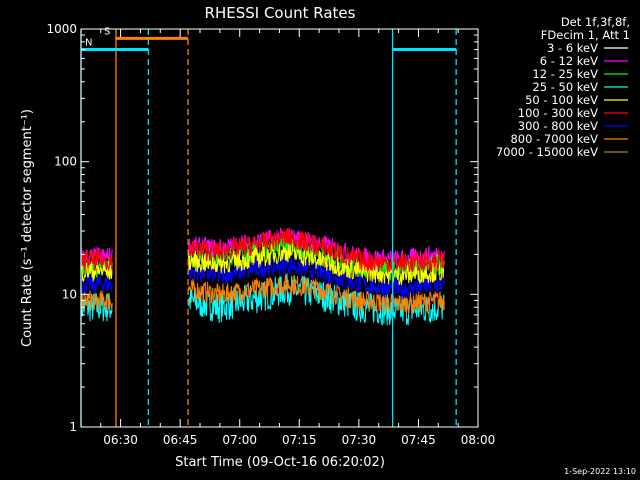  I want to click on y-tick-label: 1000, so click(61, 29).